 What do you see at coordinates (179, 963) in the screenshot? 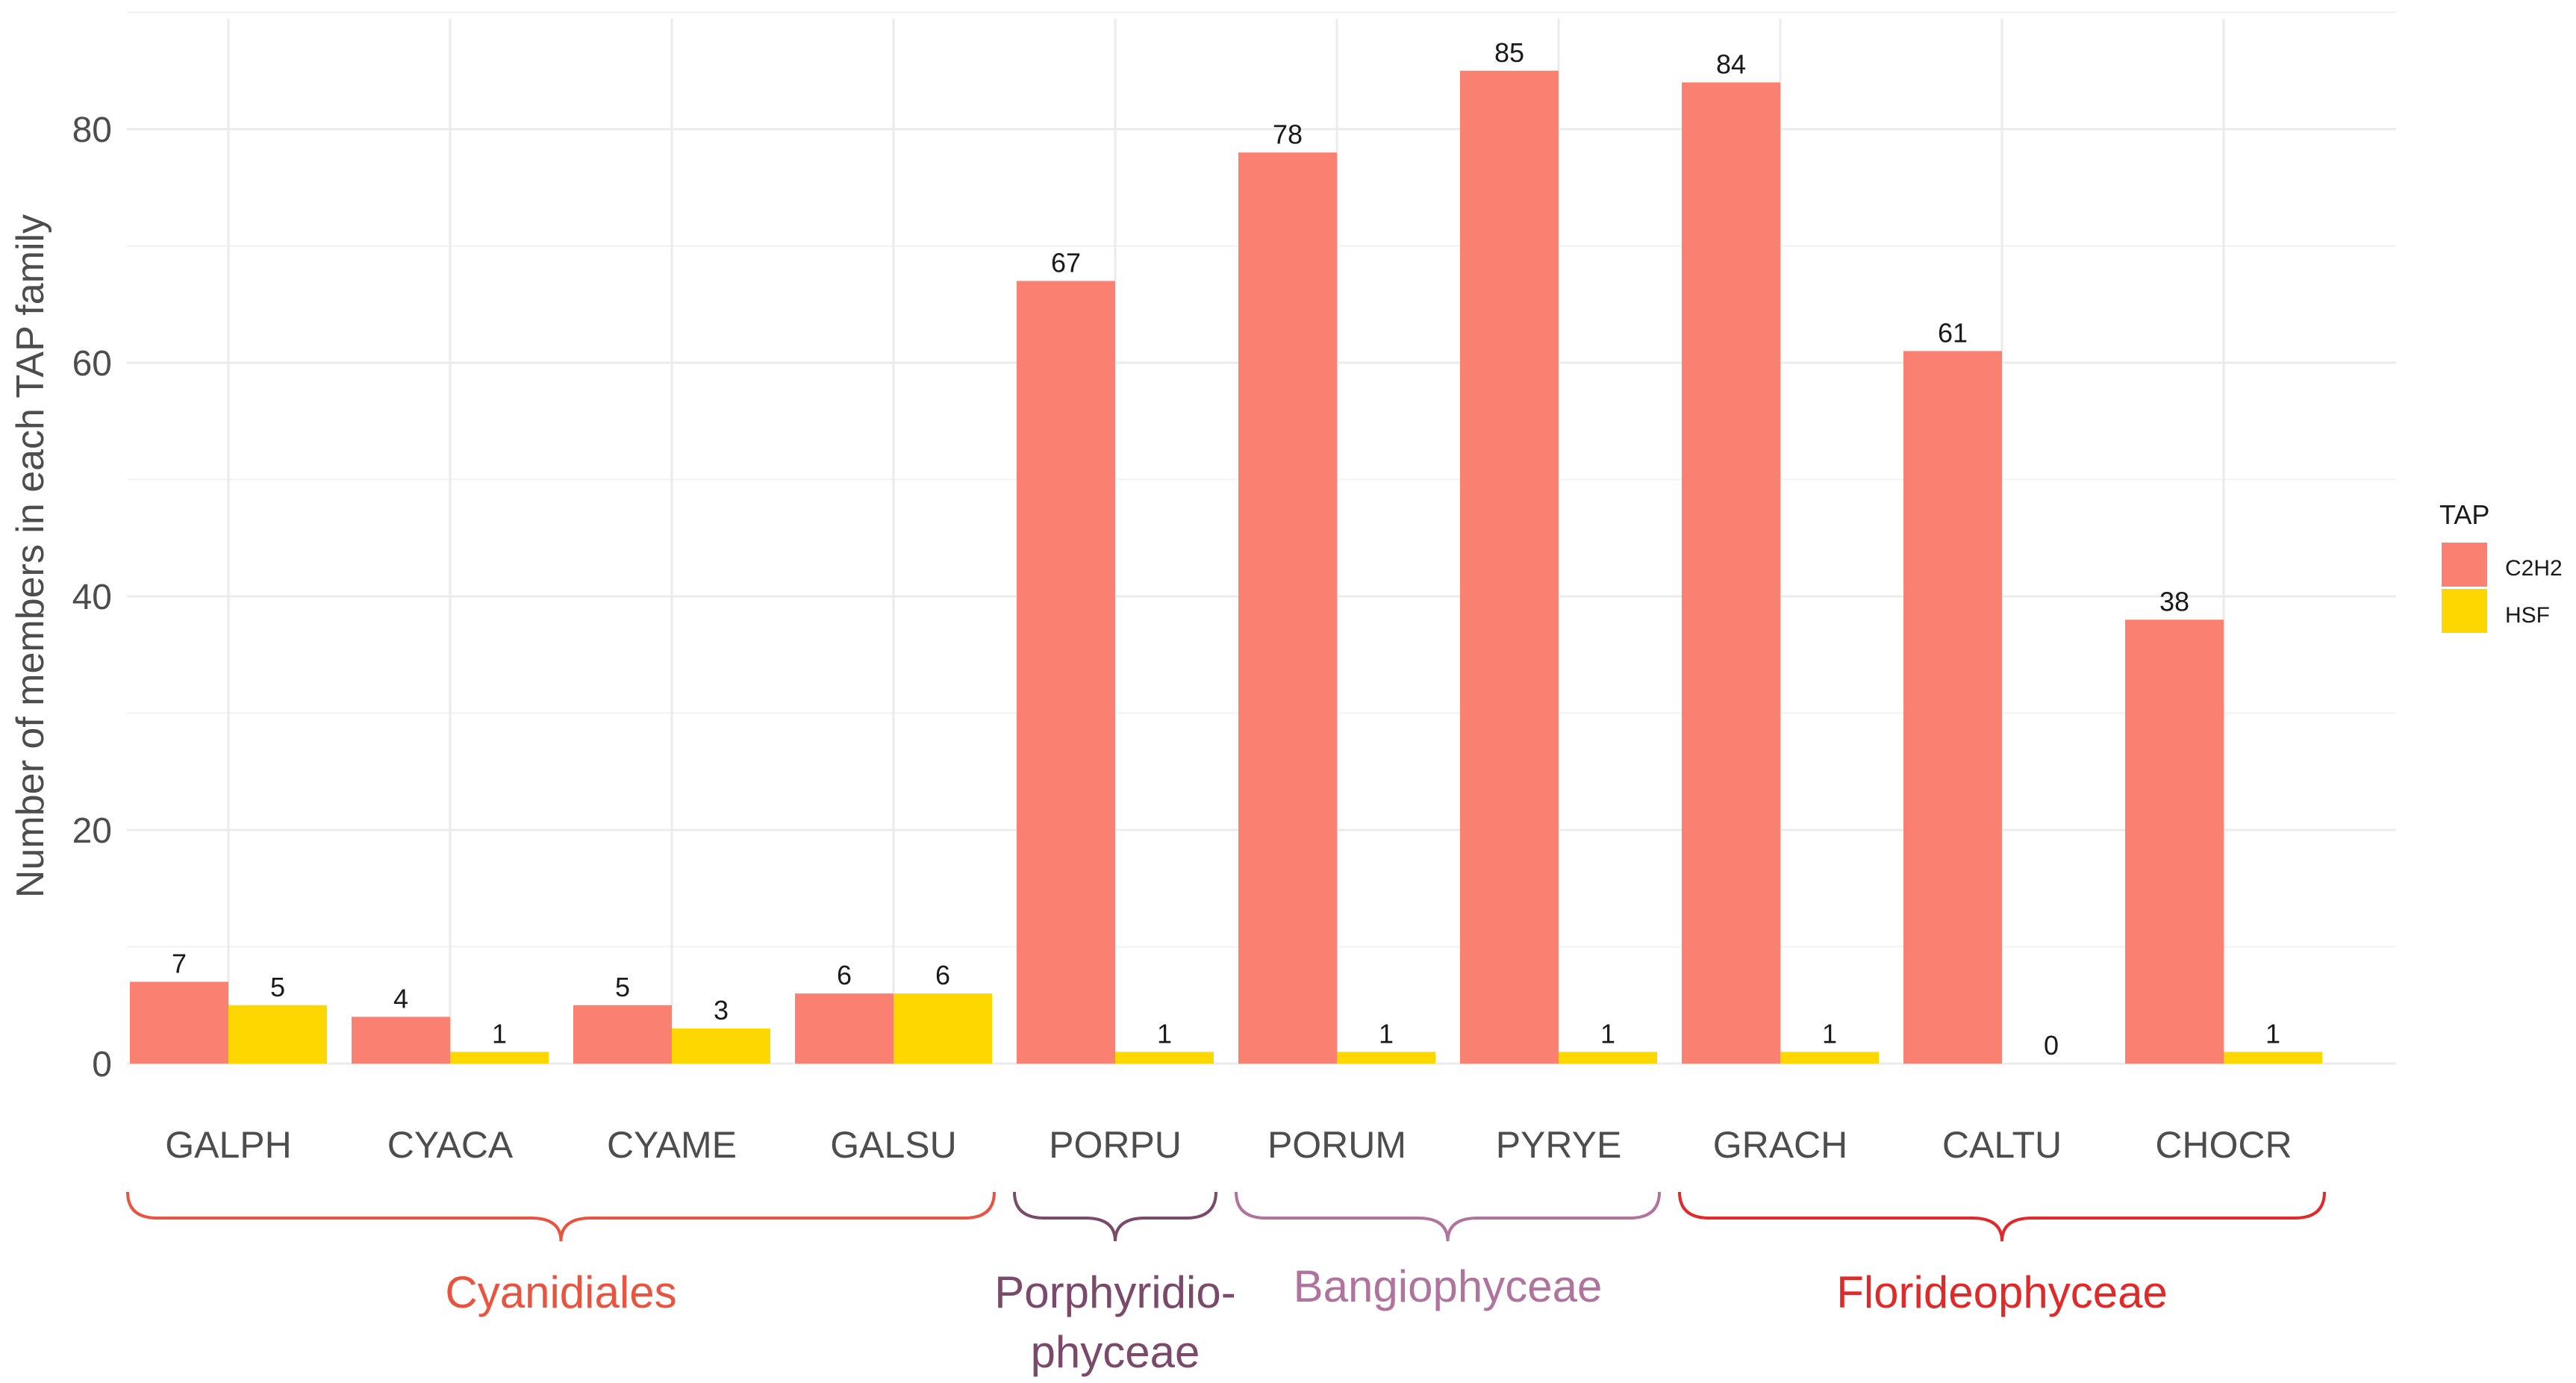
I see `data-label: 7` at bounding box center [179, 963].